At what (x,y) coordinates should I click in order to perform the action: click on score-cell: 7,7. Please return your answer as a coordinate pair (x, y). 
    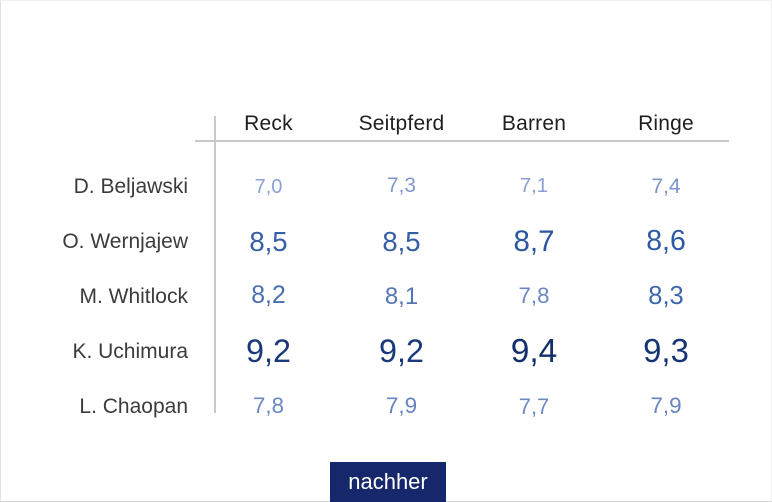
    Looking at the image, I should click on (534, 406).